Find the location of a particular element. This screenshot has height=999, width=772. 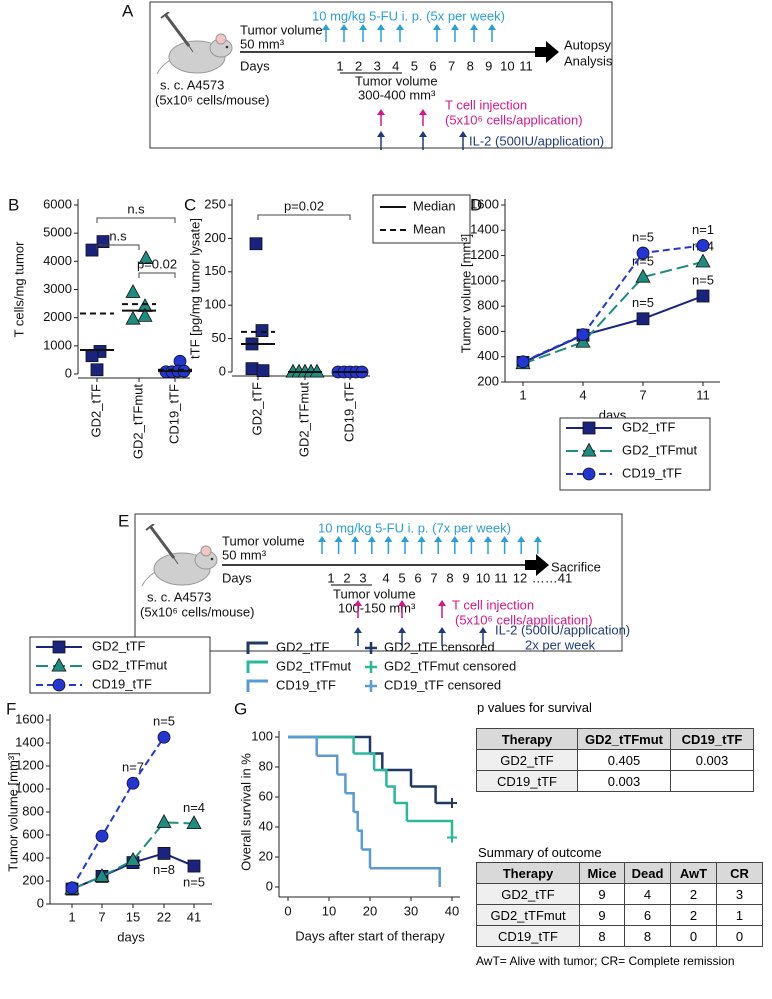

day-label: 6 is located at coordinates (417, 577).